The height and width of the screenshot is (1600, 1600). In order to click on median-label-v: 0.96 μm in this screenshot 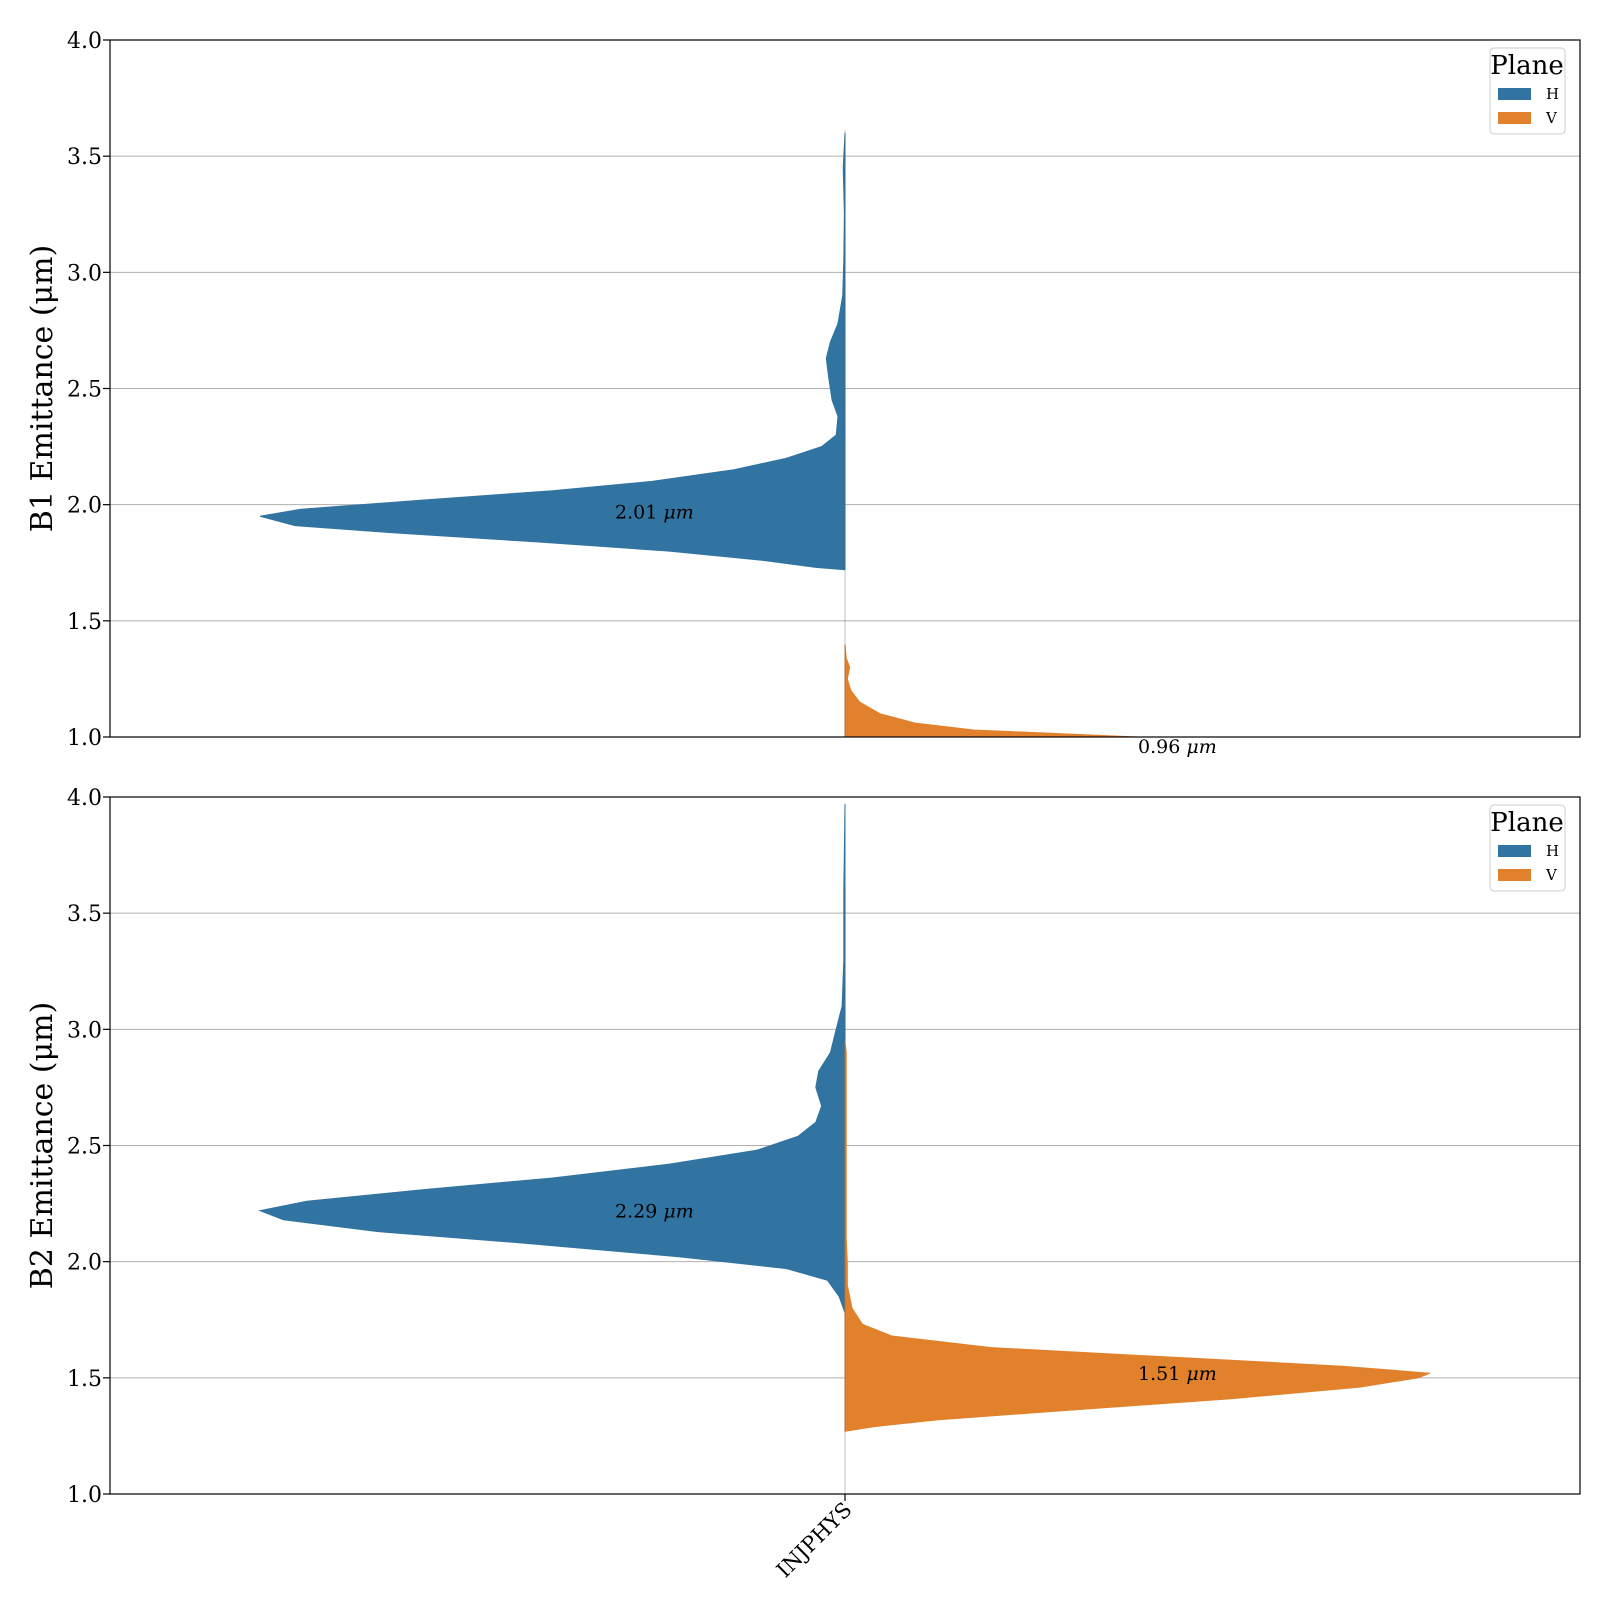, I will do `click(1177, 747)`.